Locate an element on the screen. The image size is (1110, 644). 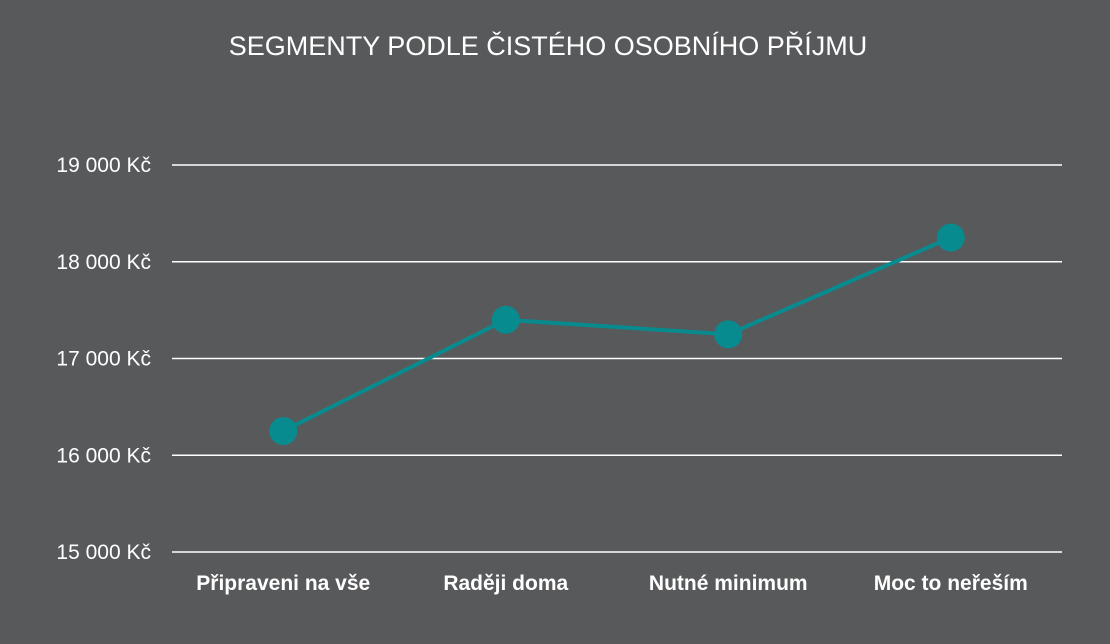
y-tick-label: 17 000 Kč is located at coordinates (103, 359).